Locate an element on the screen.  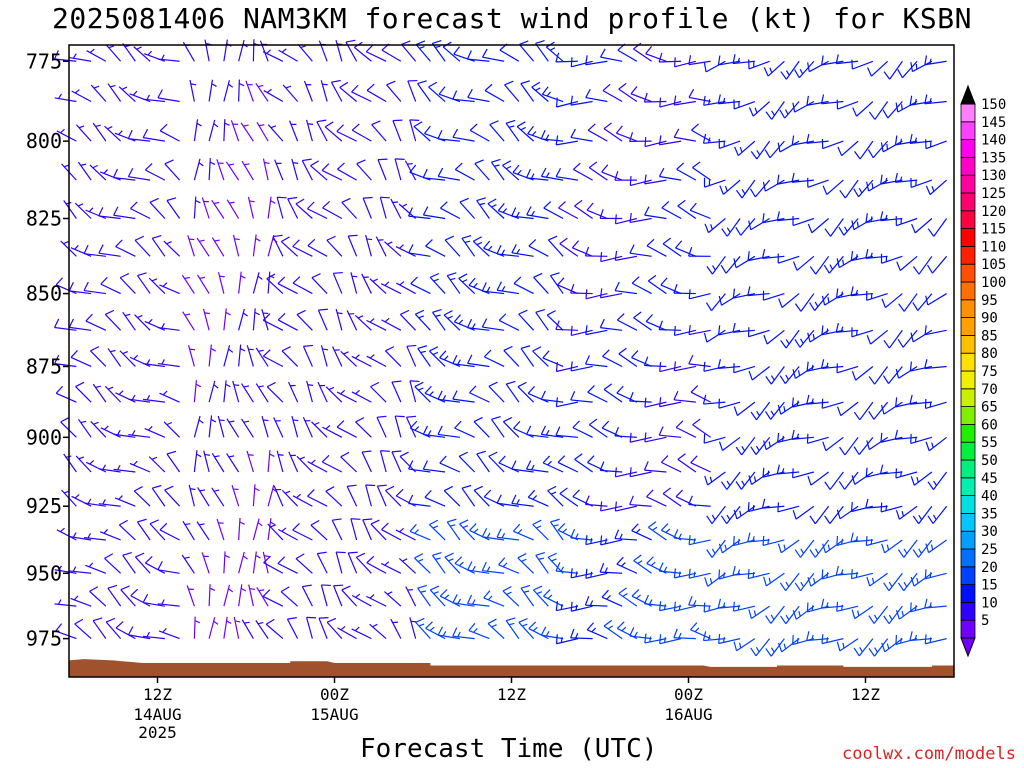
colorbar-label: 60 is located at coordinates (989, 425).